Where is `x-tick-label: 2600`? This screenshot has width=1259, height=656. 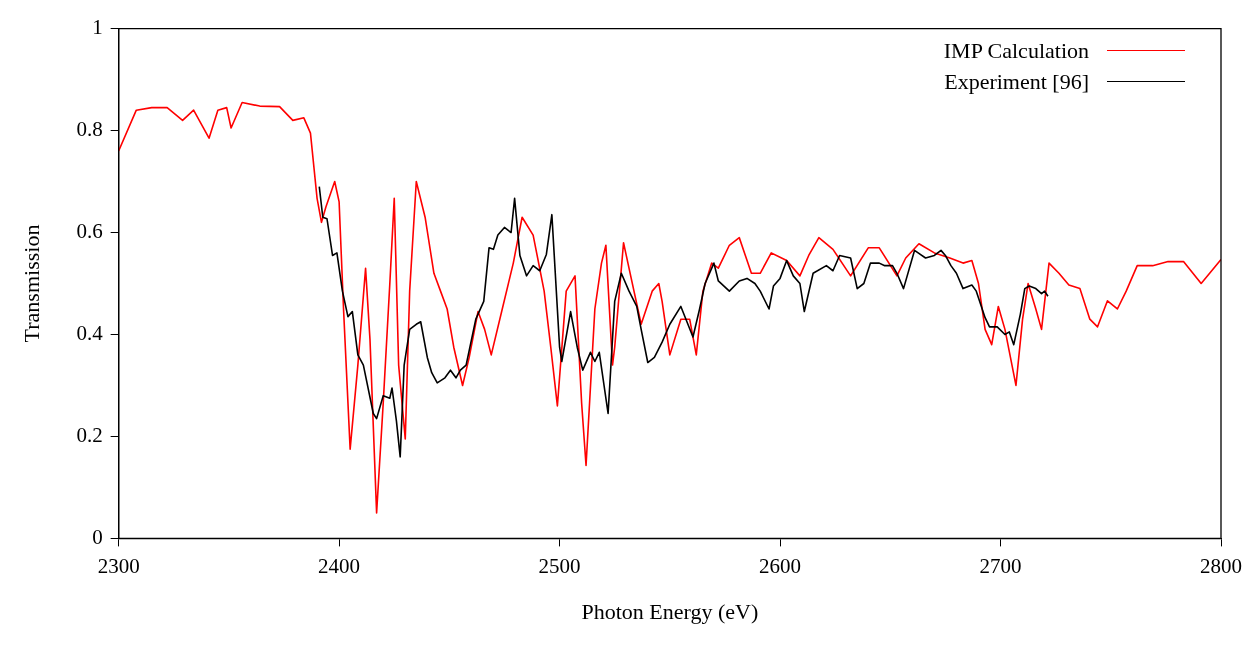
x-tick-label: 2600 is located at coordinates (780, 565).